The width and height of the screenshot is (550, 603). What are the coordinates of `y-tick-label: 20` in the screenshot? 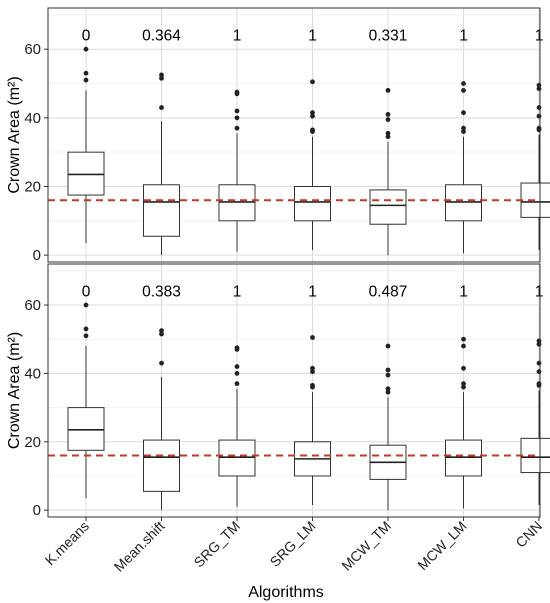 It's located at (32, 186).